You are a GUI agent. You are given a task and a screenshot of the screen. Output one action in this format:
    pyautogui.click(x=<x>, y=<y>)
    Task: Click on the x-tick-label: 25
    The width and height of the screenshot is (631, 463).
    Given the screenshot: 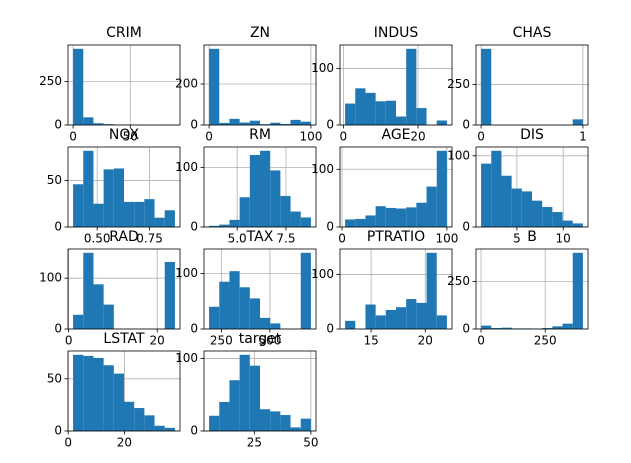 What is the action you would take?
    pyautogui.click(x=254, y=443)
    